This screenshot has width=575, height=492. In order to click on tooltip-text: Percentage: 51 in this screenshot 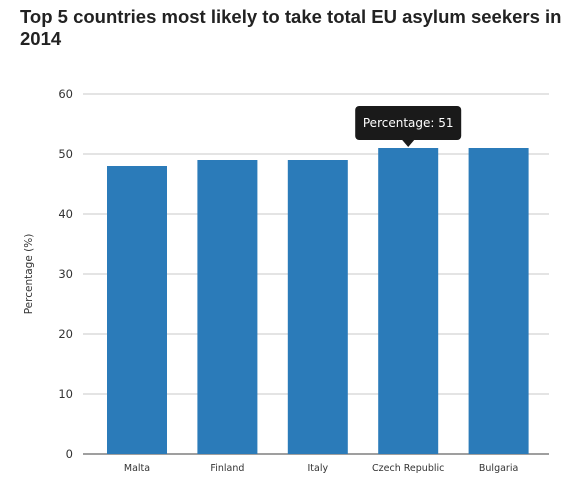, I will do `click(408, 123)`.